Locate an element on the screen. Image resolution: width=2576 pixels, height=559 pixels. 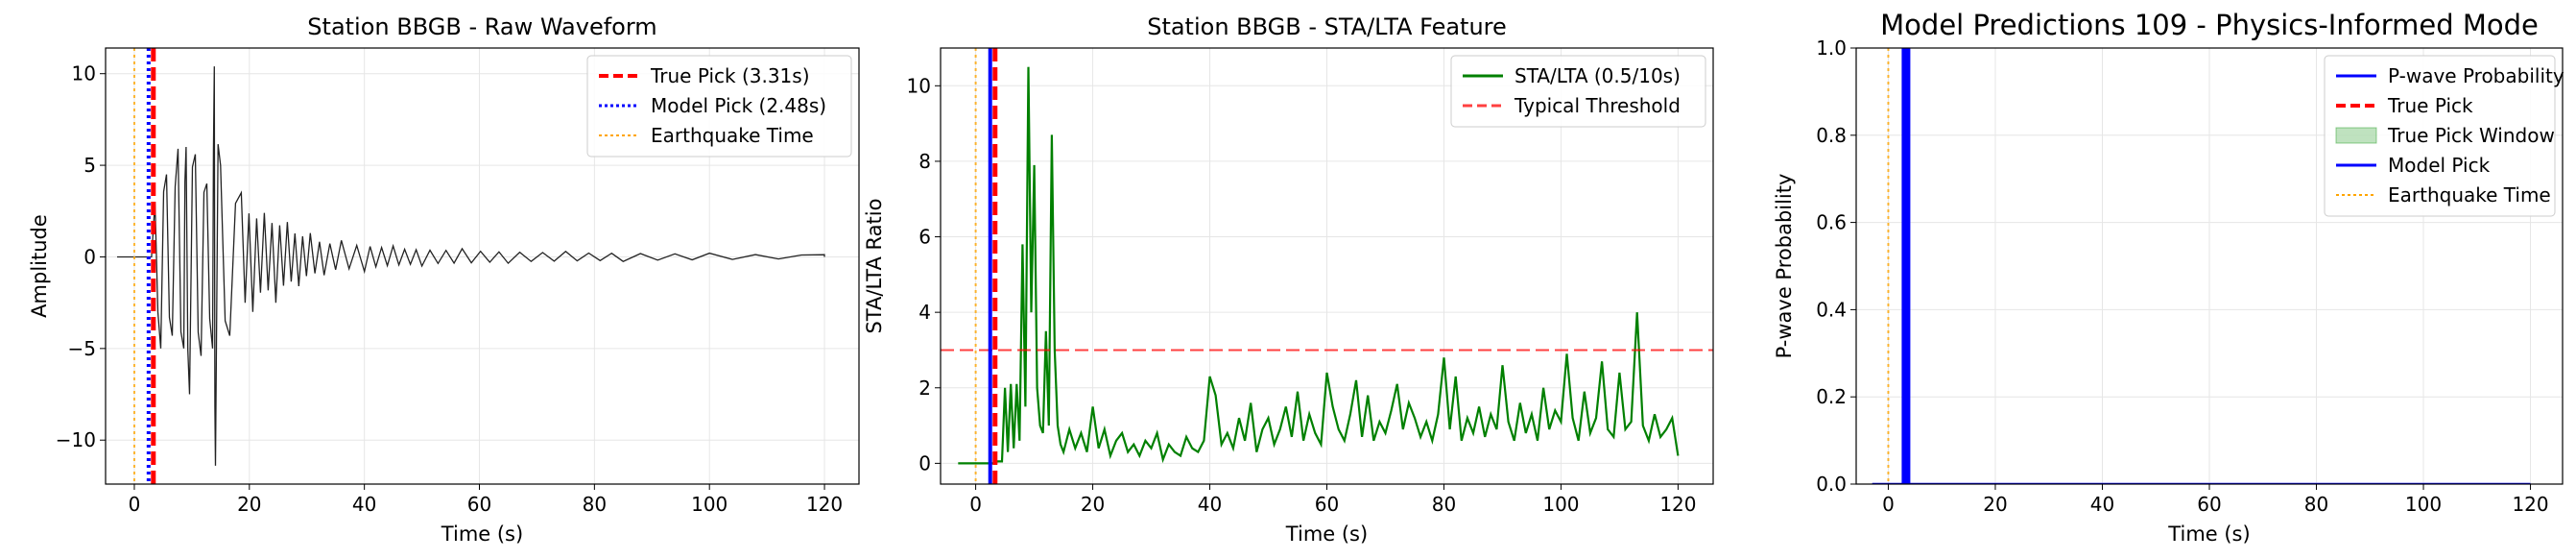
y-axis-label: Amplitude is located at coordinates (39, 266).